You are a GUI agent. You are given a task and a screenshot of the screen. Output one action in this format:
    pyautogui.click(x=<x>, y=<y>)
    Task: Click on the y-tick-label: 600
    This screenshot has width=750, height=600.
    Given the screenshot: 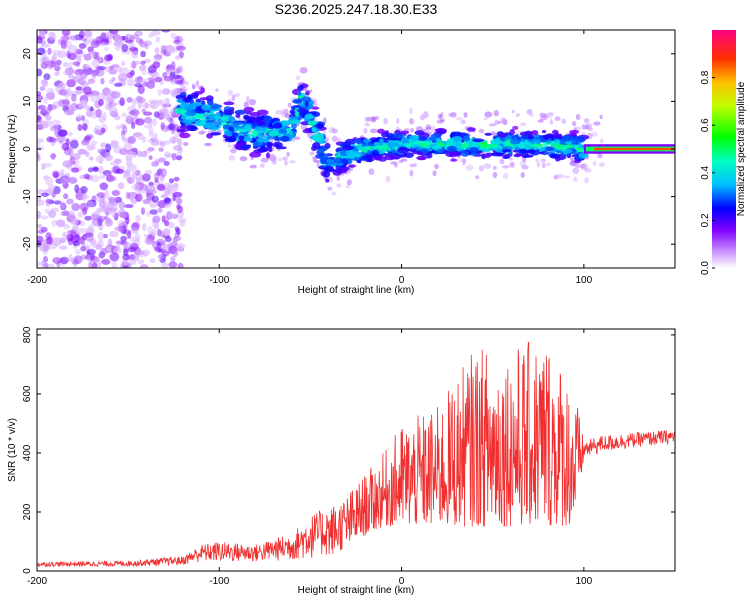 What is the action you would take?
    pyautogui.click(x=27, y=393)
    